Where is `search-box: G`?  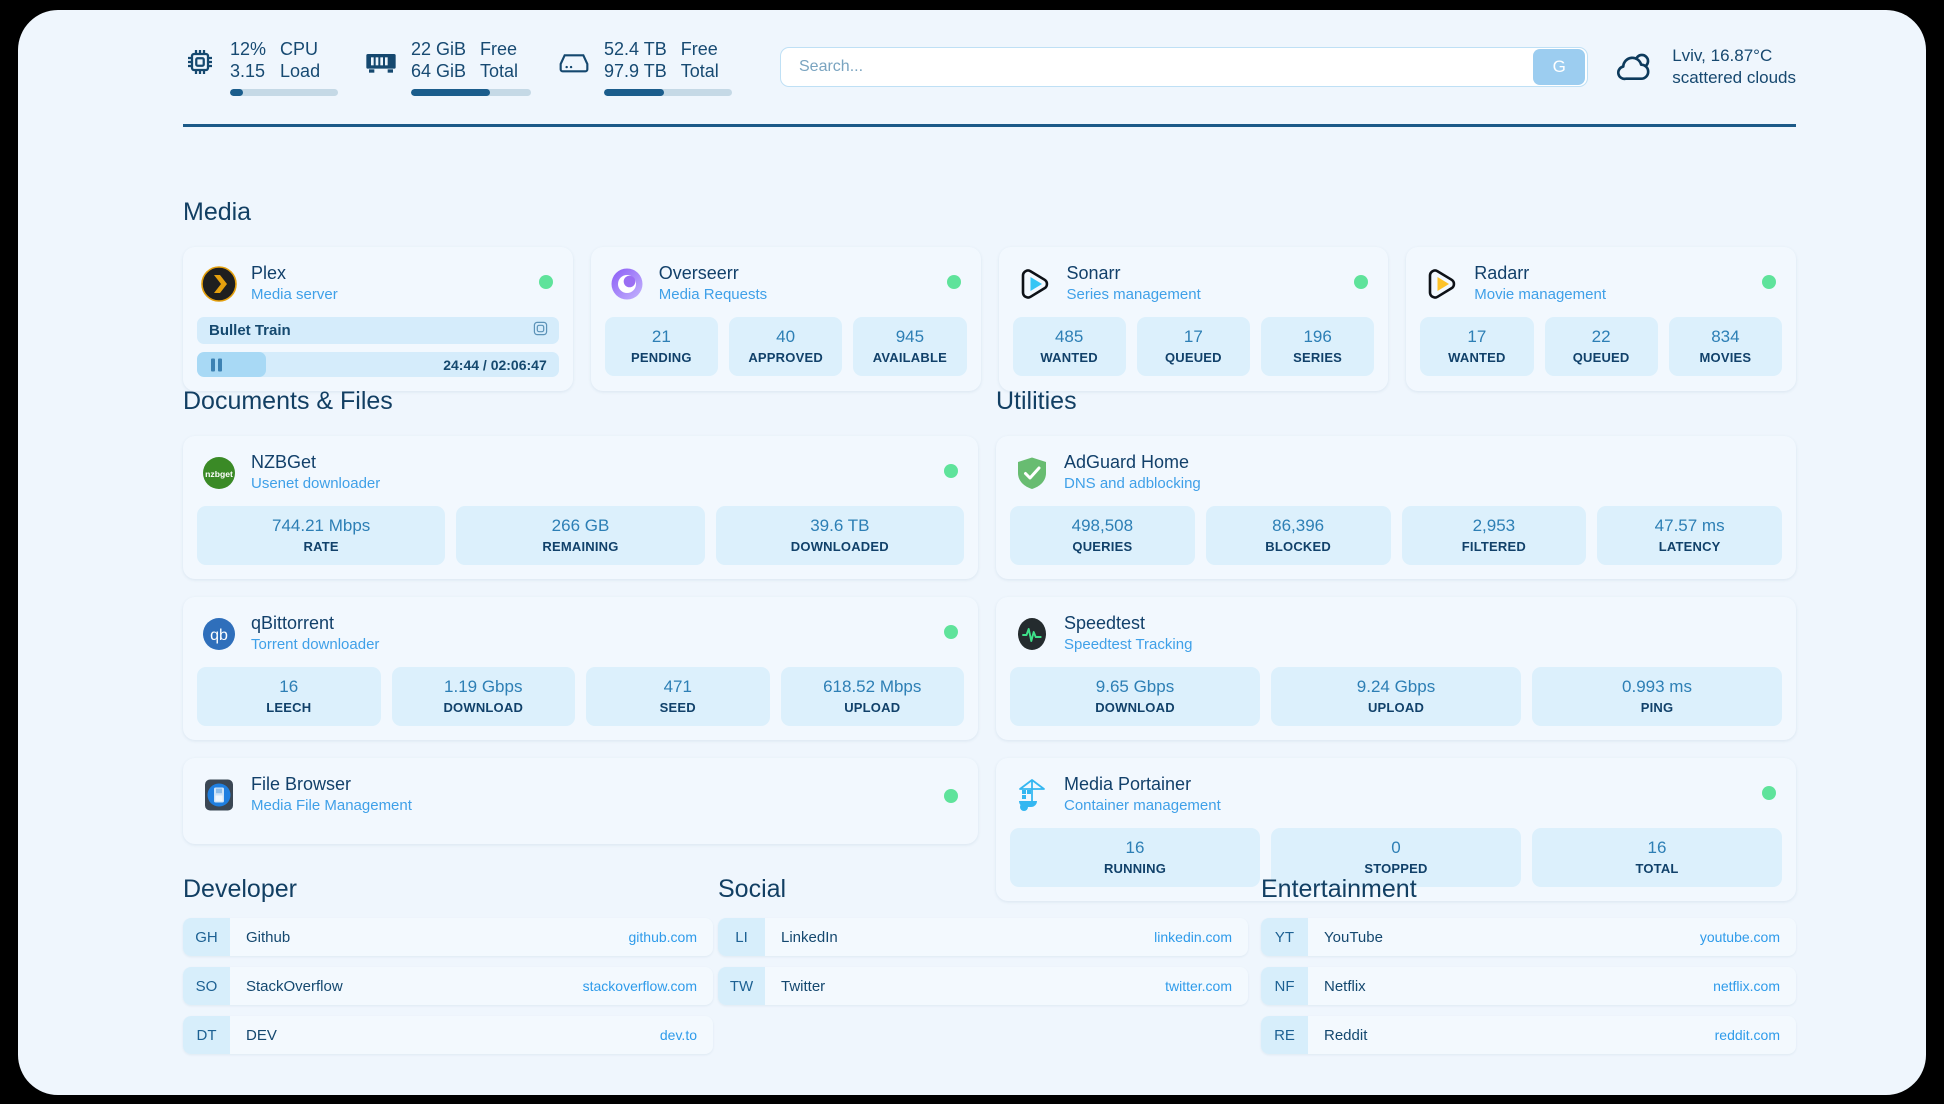 search-box: G is located at coordinates (1184, 67).